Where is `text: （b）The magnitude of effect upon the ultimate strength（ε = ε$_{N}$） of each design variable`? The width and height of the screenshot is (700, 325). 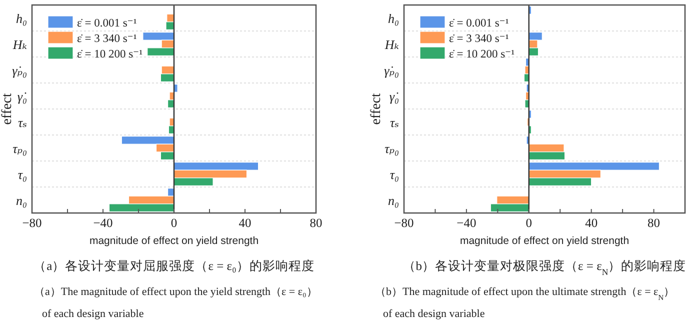 text: （b）The magnitude of effect upon the ultimate strength（ε = ε$_{N}$） of each design variable is located at coordinates (525, 303).